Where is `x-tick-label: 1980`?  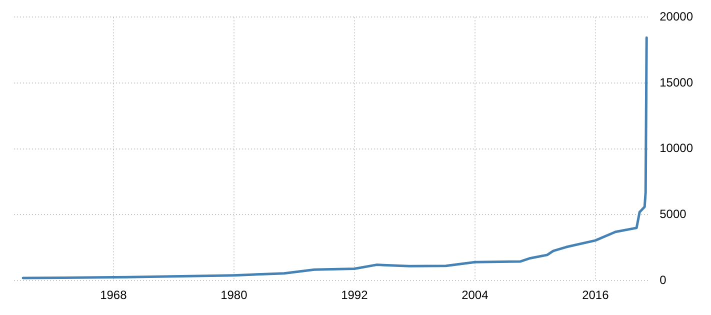 x-tick-label: 1980 is located at coordinates (234, 295).